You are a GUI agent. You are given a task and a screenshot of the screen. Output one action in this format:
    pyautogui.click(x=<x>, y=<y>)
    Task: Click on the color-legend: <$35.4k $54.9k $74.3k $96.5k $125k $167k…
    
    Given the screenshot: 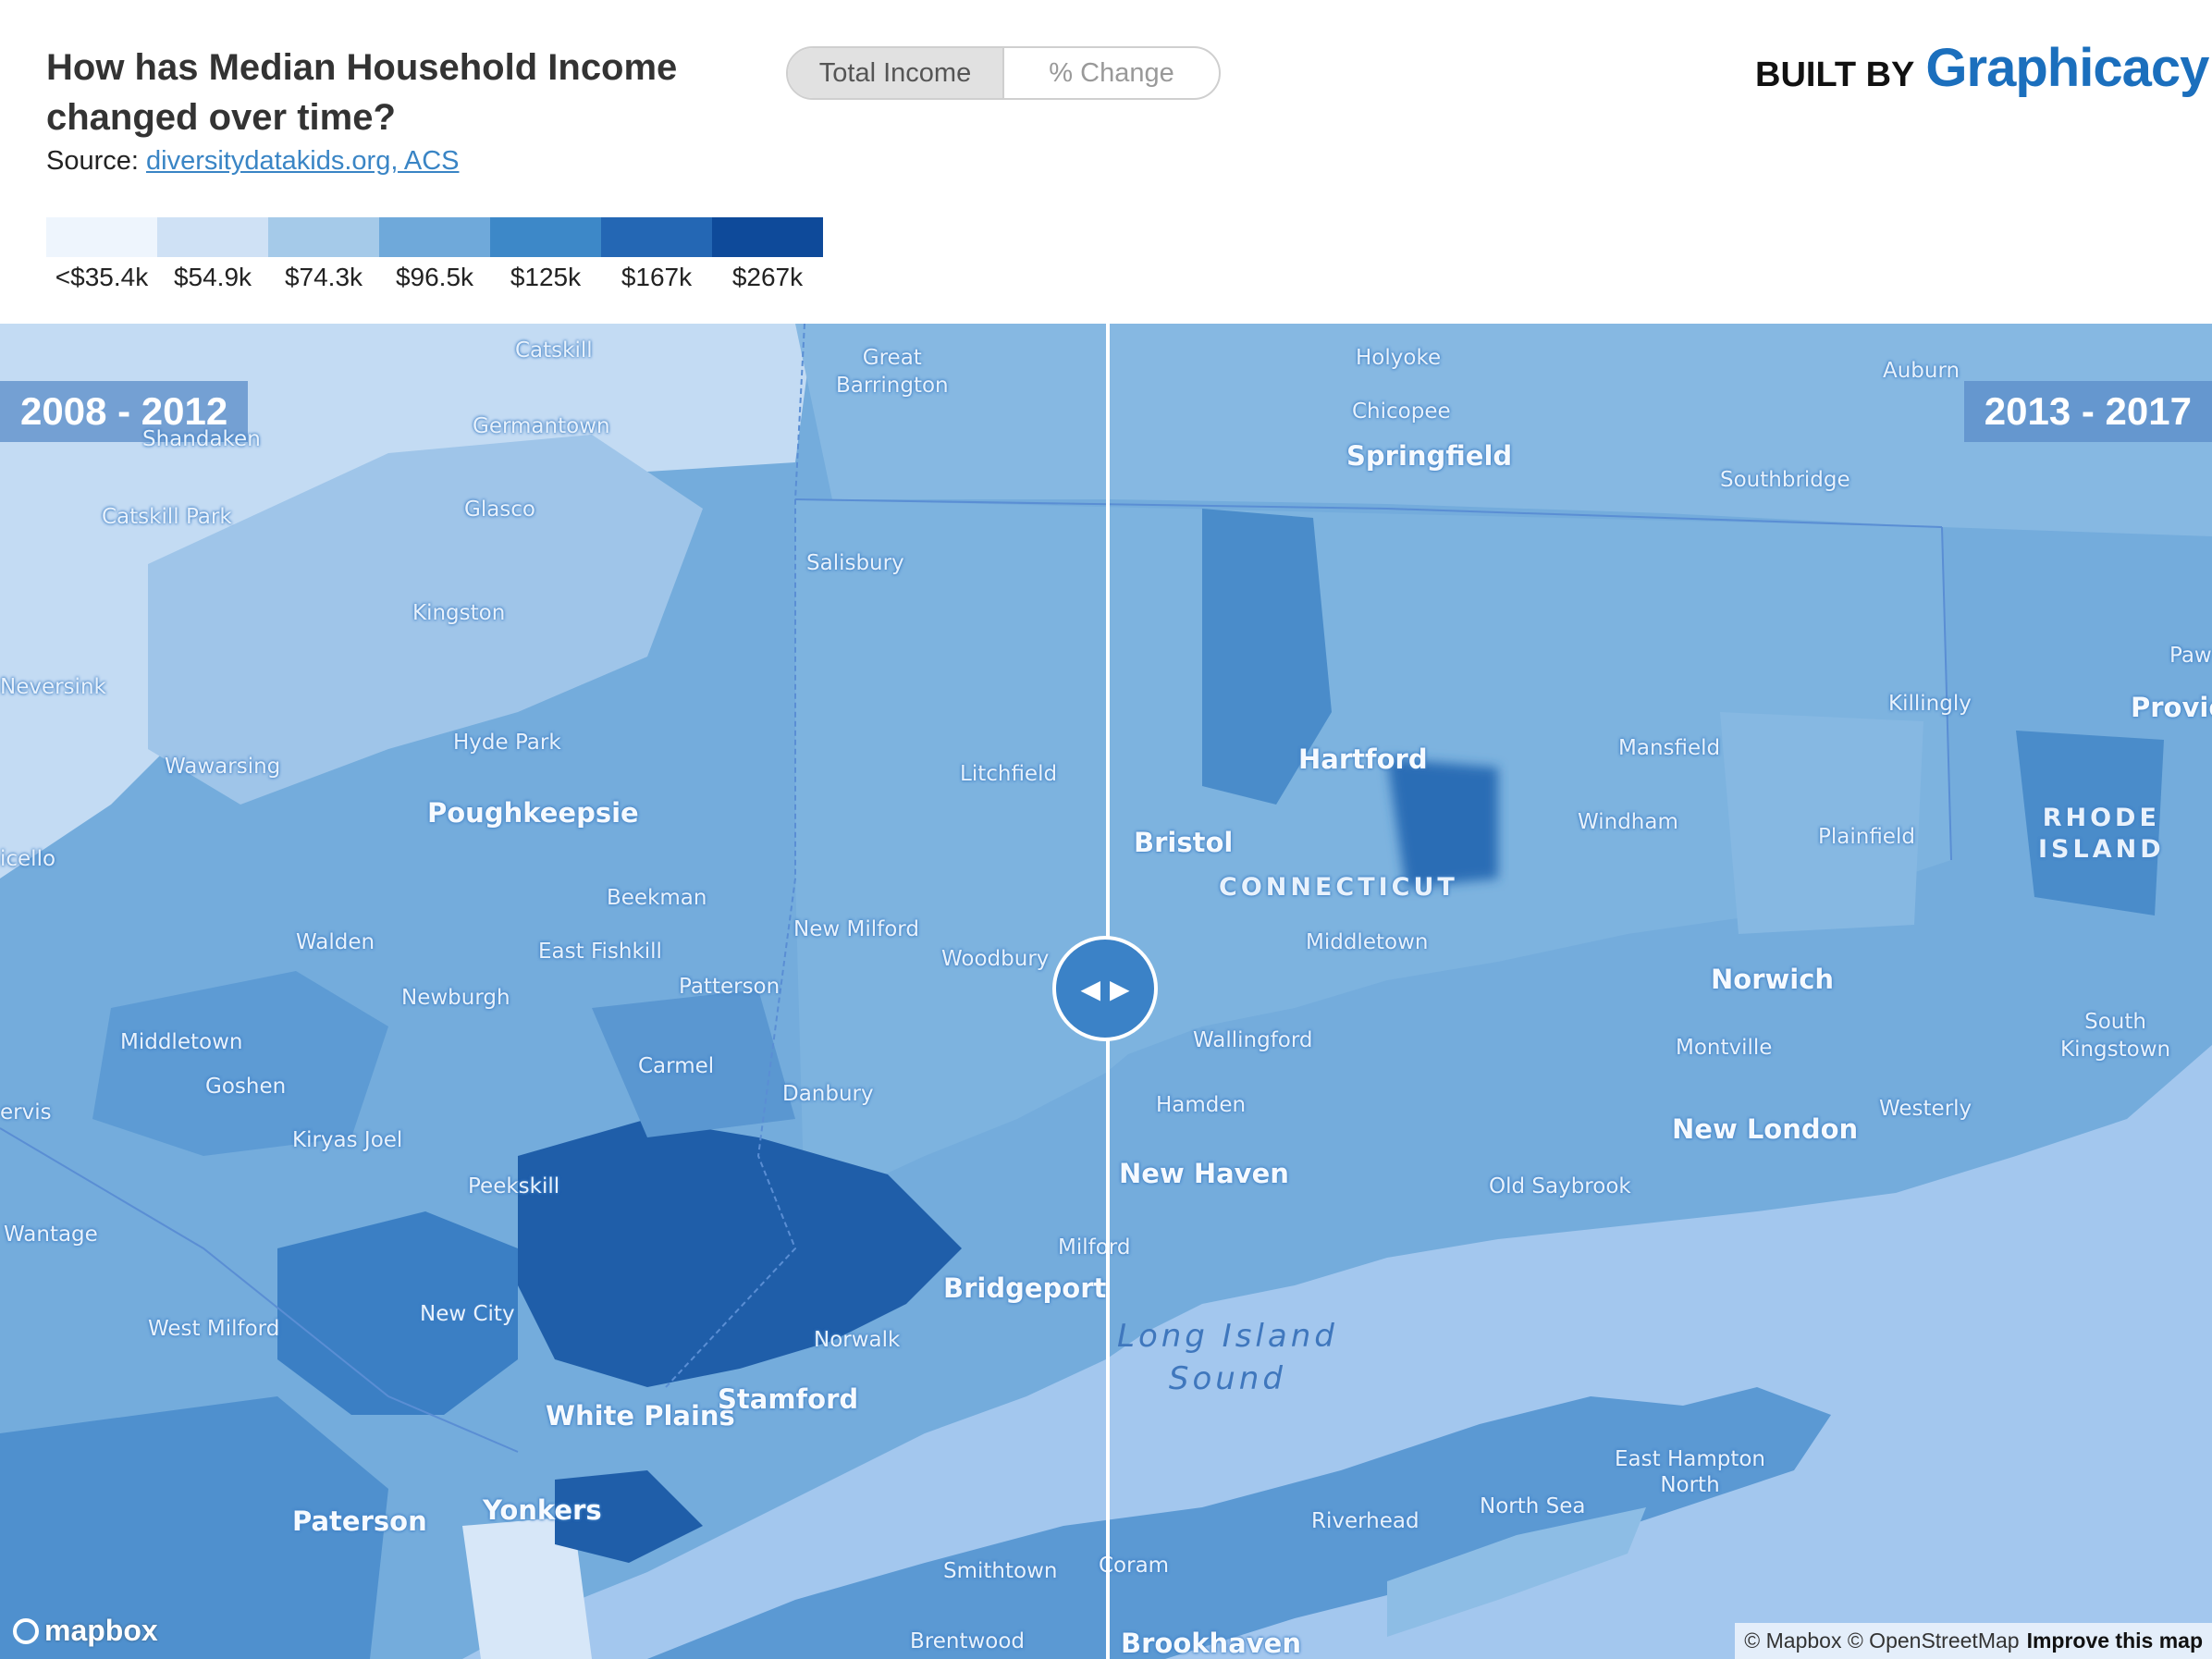 What is the action you would take?
    pyautogui.click(x=435, y=255)
    